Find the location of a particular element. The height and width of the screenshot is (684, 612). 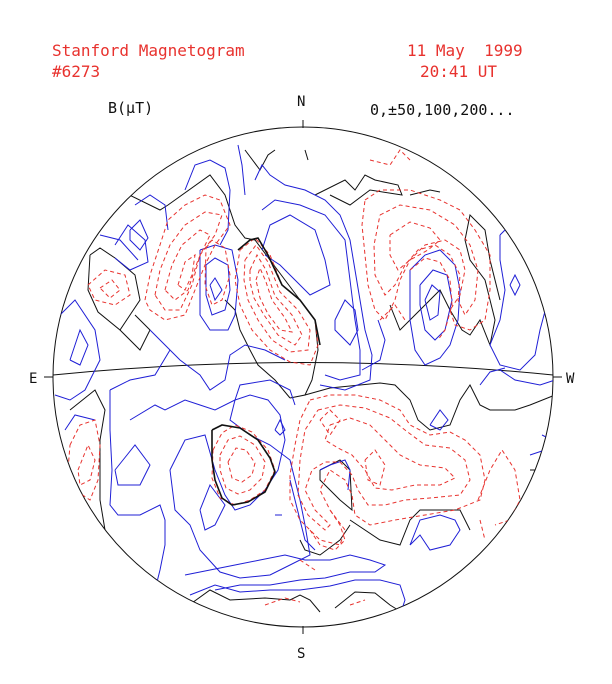

equator-line is located at coordinates (303, 369).